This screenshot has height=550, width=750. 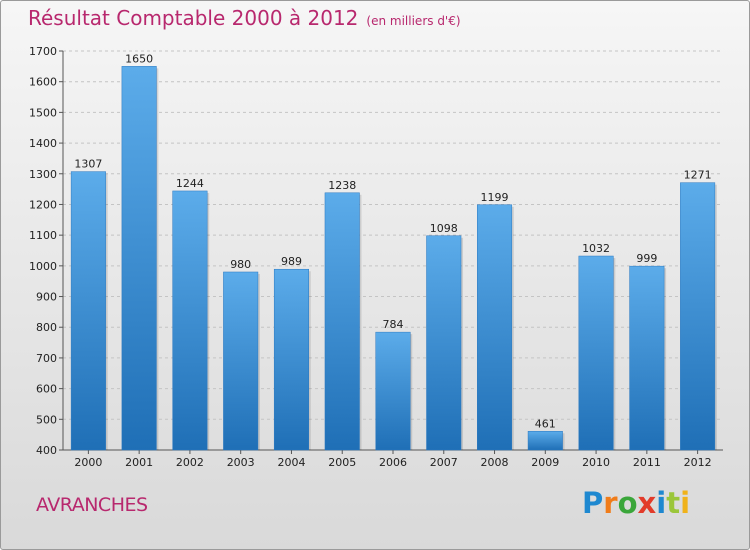 I want to click on data-label: 461, so click(x=545, y=423).